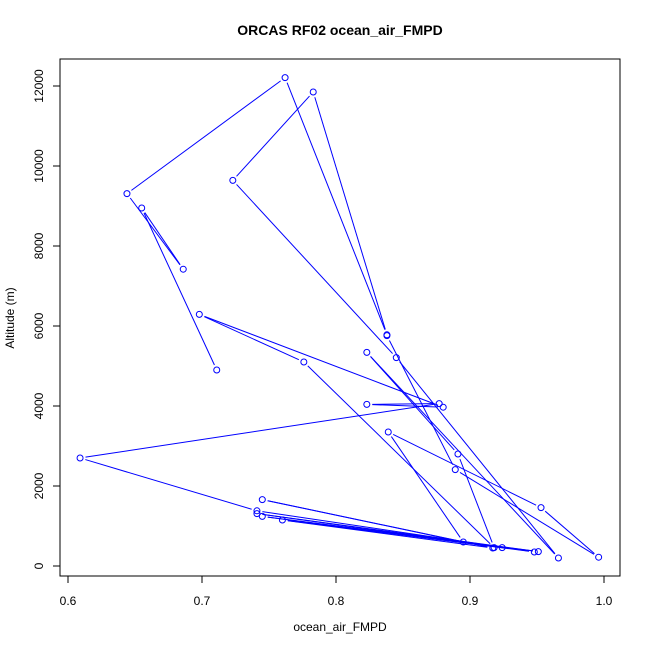  I want to click on x-tick-label: 1.0, so click(604, 601).